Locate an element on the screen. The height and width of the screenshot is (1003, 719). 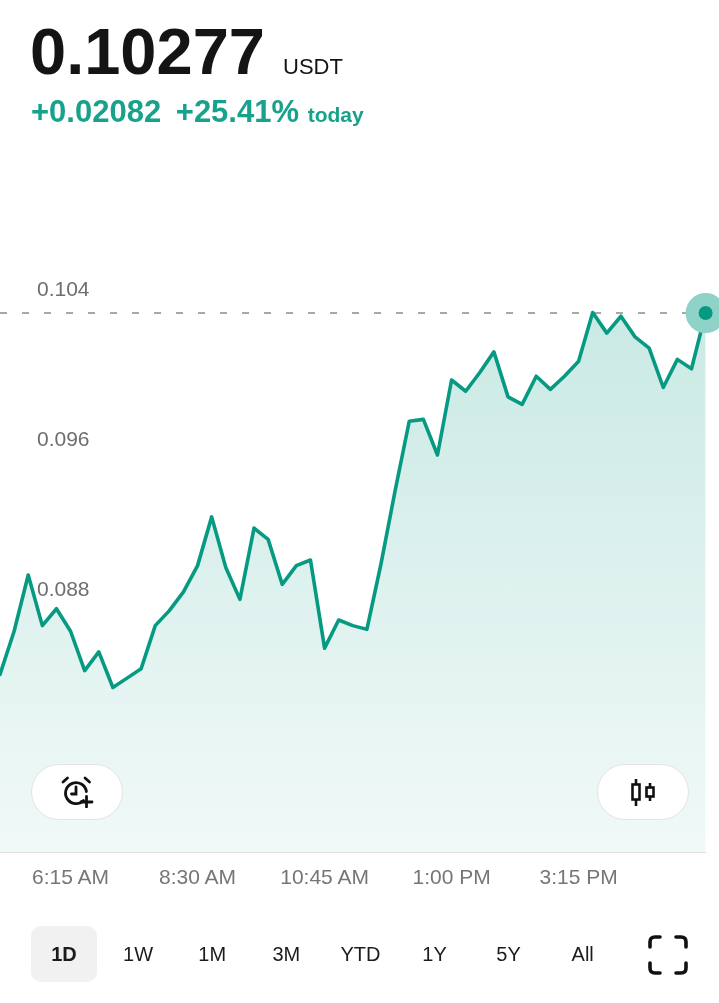
text: All is located at coordinates (582, 954).